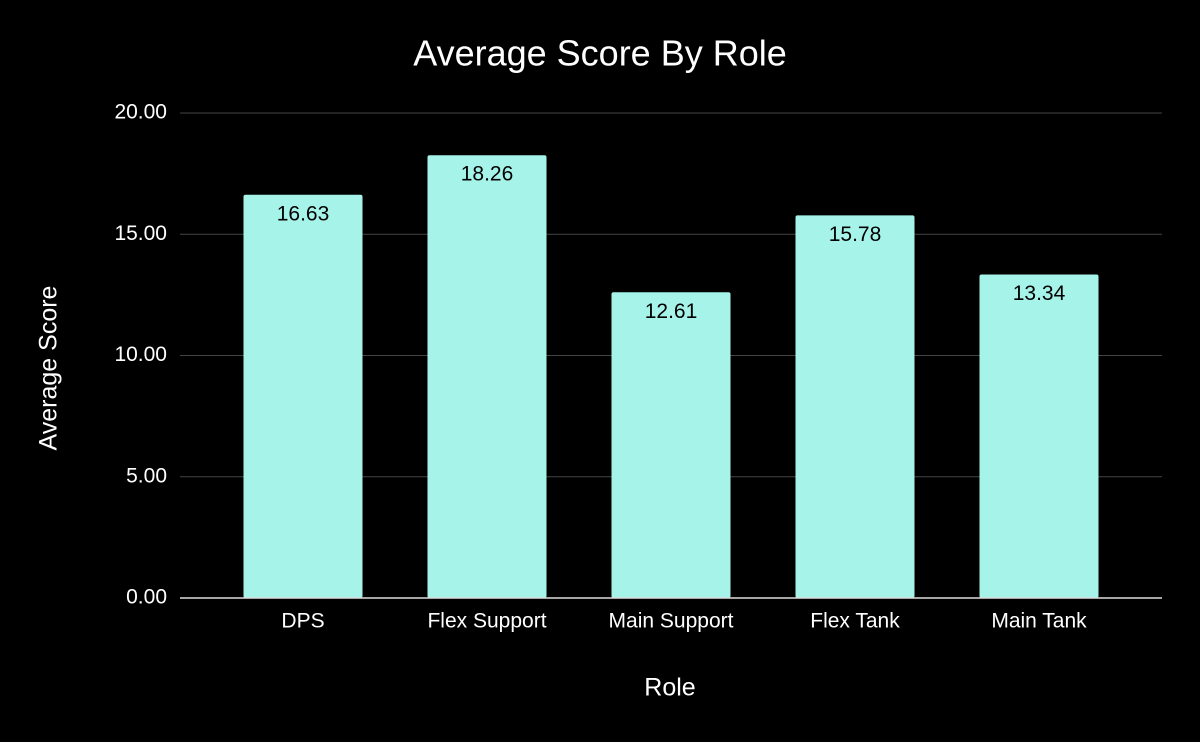 Image resolution: width=1200 pixels, height=742 pixels. Describe the element at coordinates (303, 213) in the screenshot. I see `value-label: 16.63` at that location.